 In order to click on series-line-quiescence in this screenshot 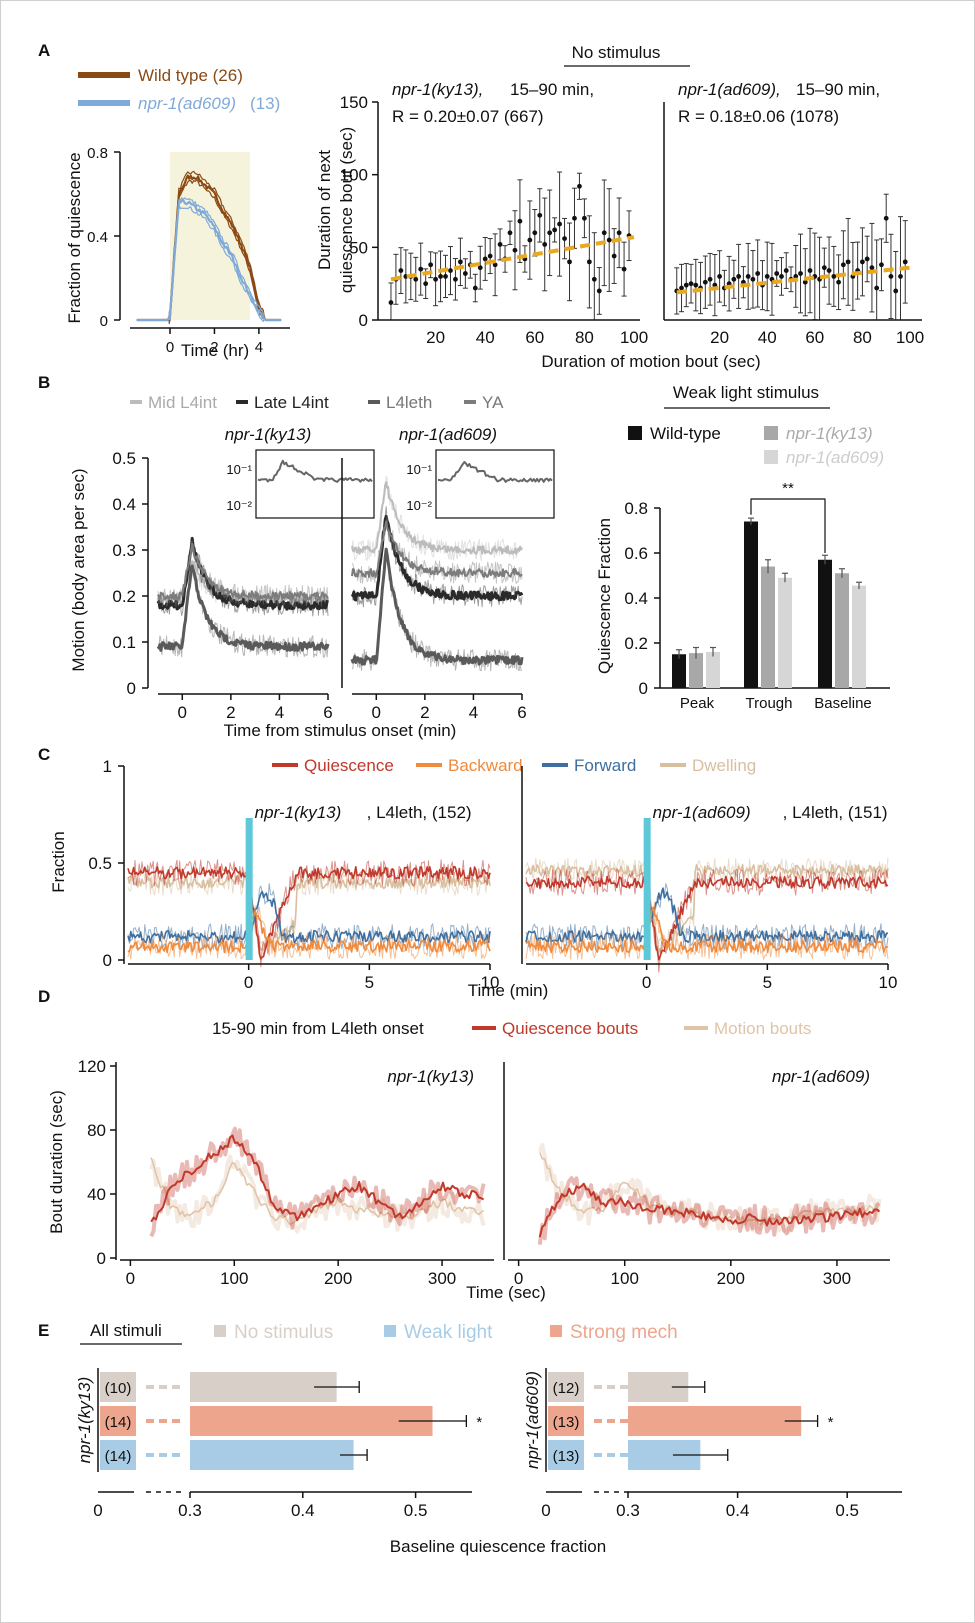, I will do `click(707, 918)`.